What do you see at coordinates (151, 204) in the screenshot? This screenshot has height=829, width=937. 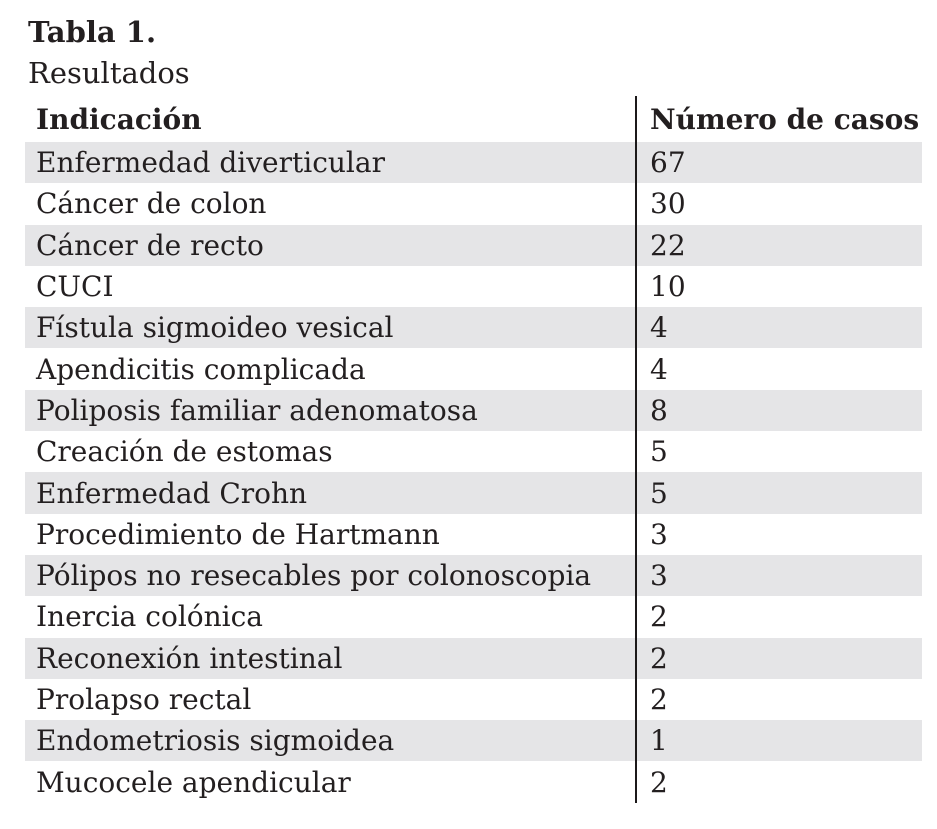 I see `indication-cell: Cáncer de colon` at bounding box center [151, 204].